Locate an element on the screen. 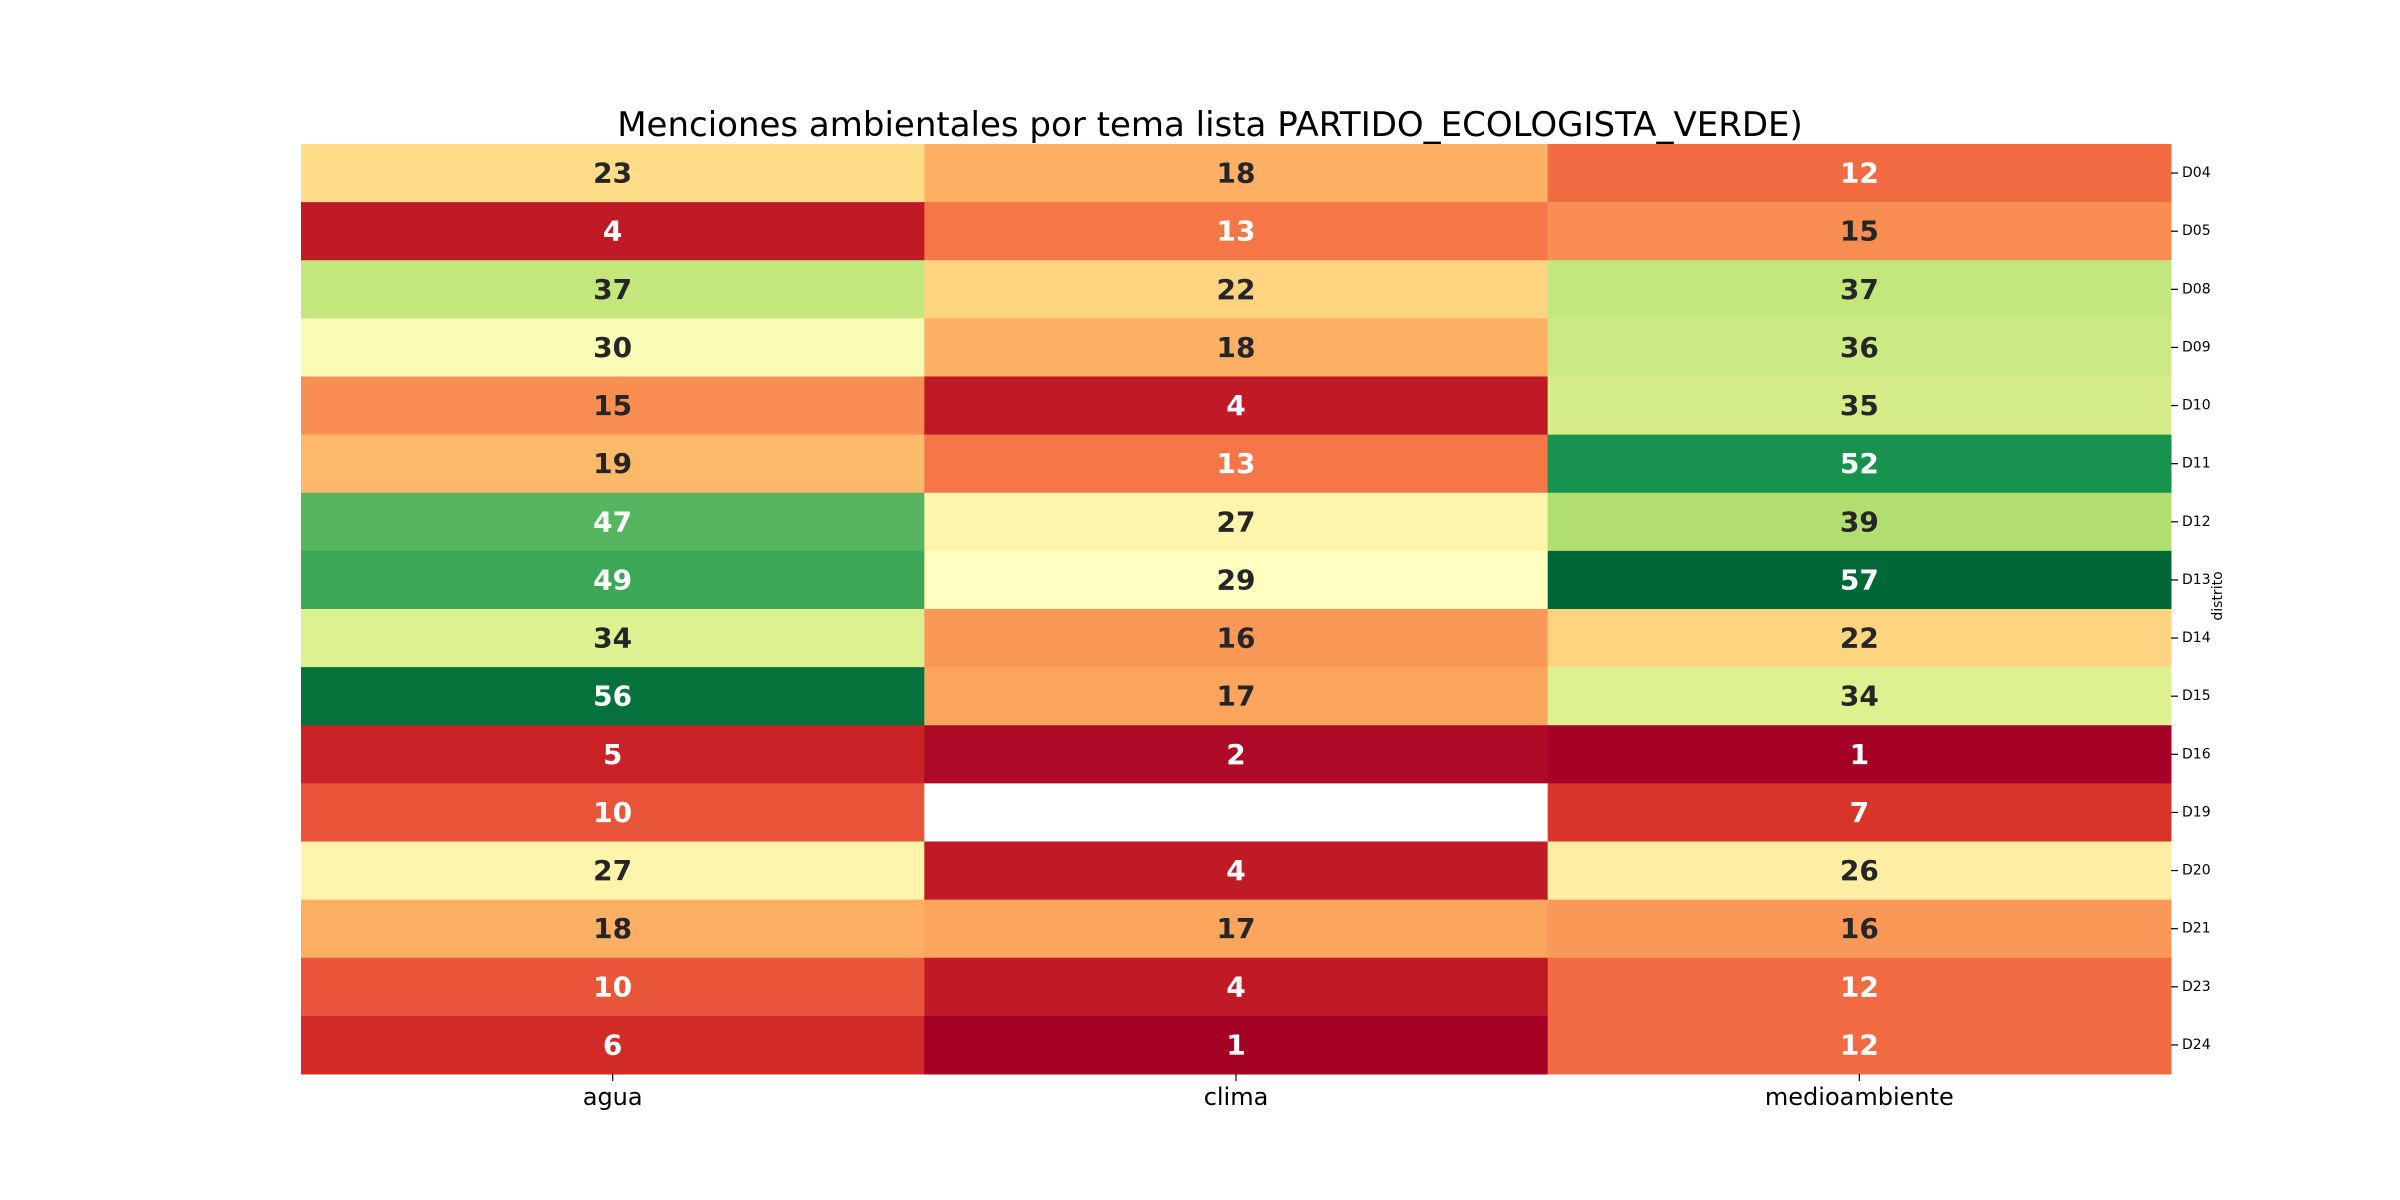 This screenshot has height=1200, width=2400. y-tick-label: D11 is located at coordinates (2196, 464).